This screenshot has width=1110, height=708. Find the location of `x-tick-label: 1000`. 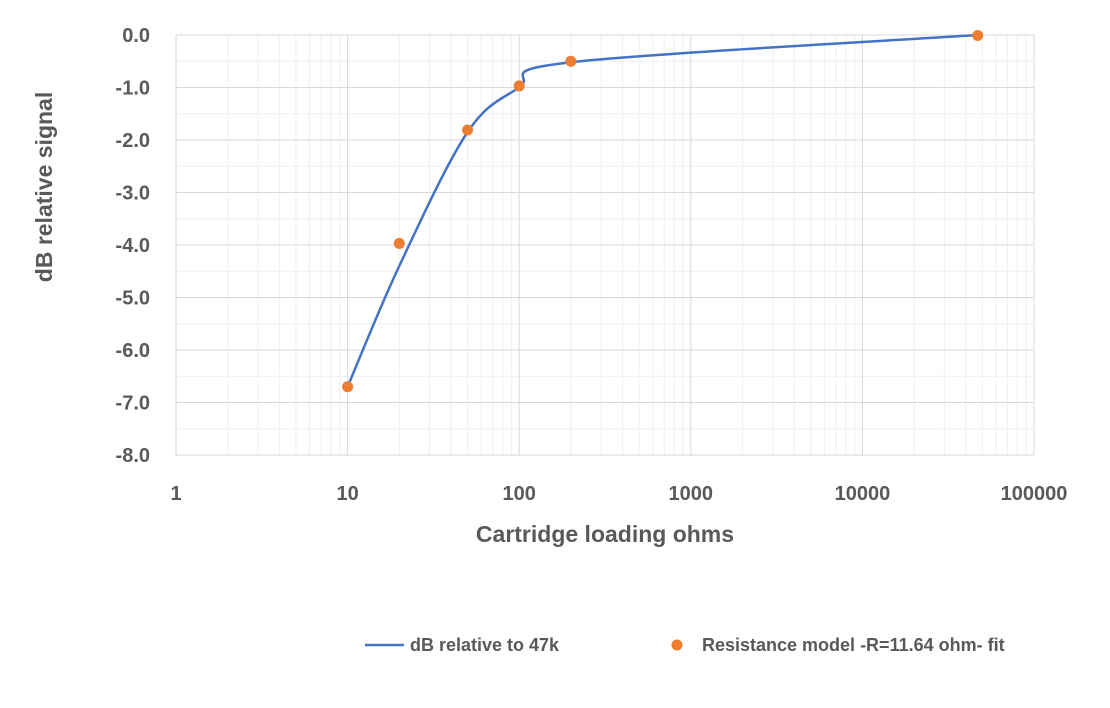

x-tick-label: 1000 is located at coordinates (691, 494).